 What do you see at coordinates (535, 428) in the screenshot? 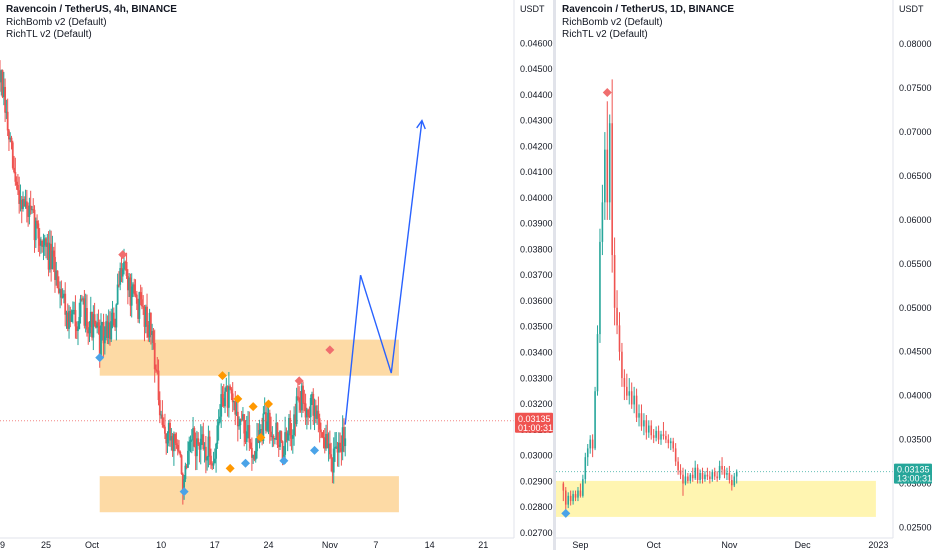
I see `bar-countdown: 01:00:31` at bounding box center [535, 428].